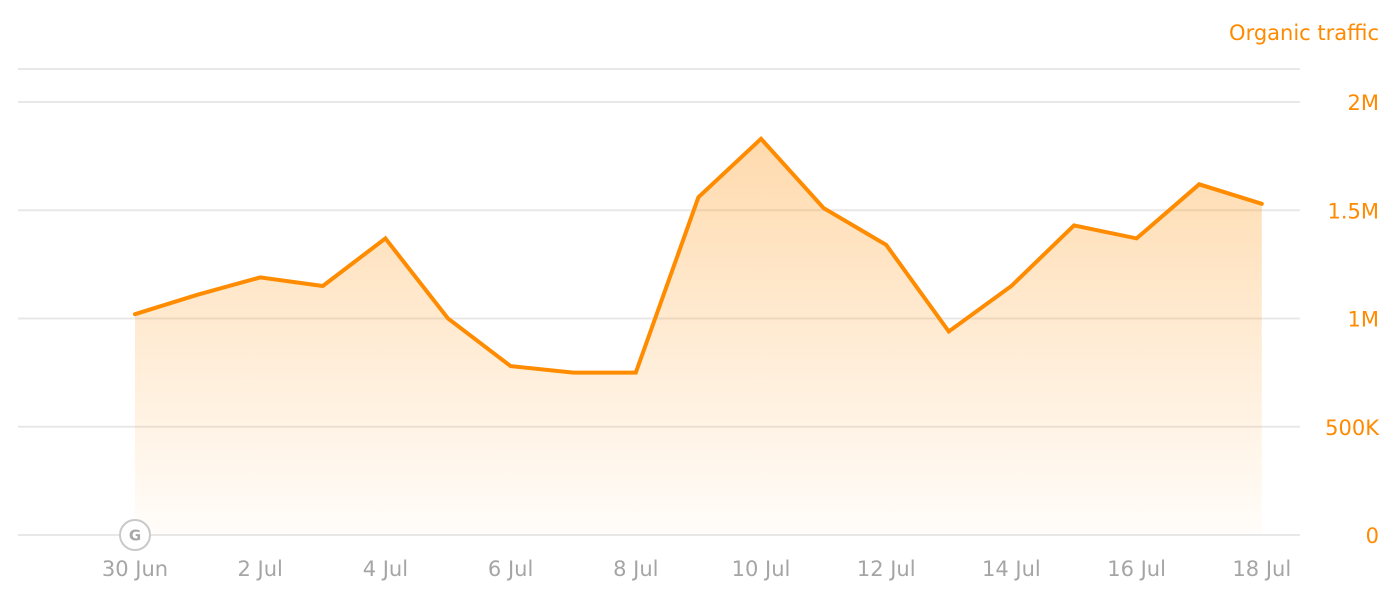  I want to click on x-tick-label: 14 Jul, so click(1011, 569).